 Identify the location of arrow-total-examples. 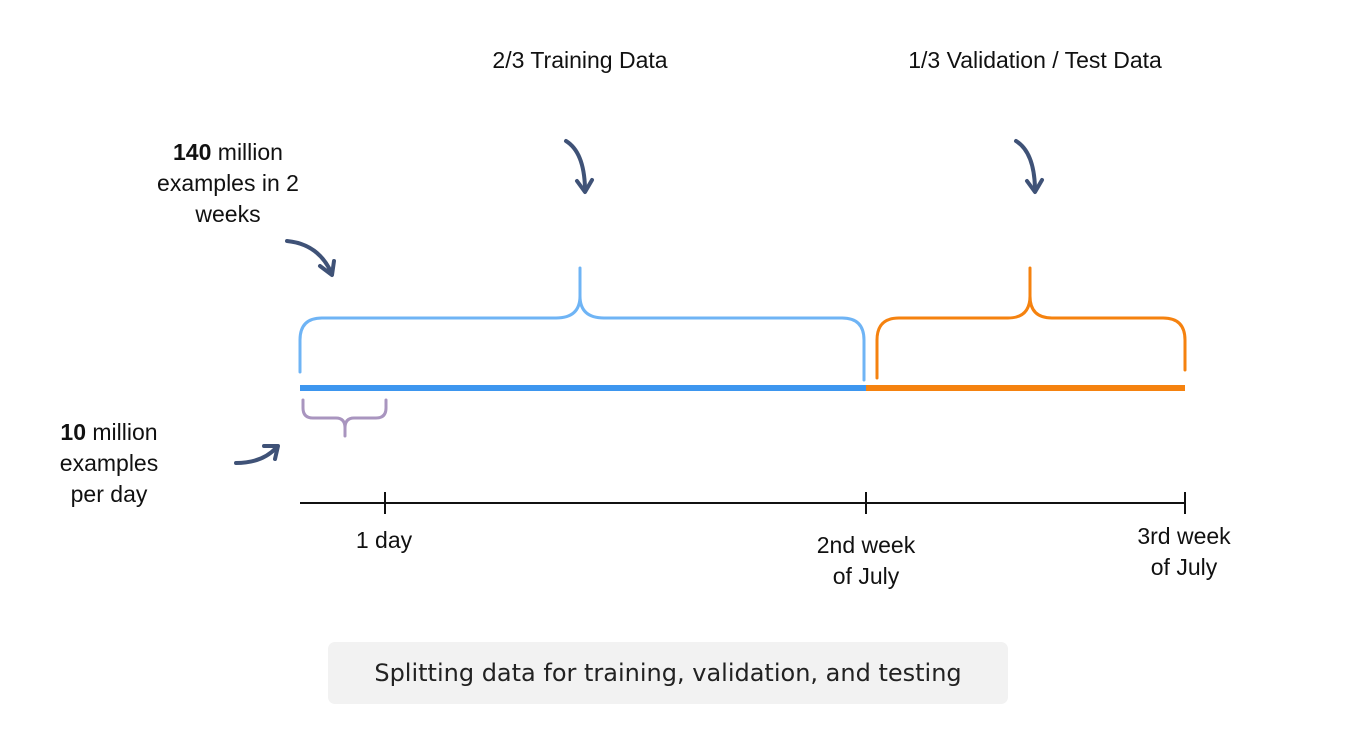
(310, 258).